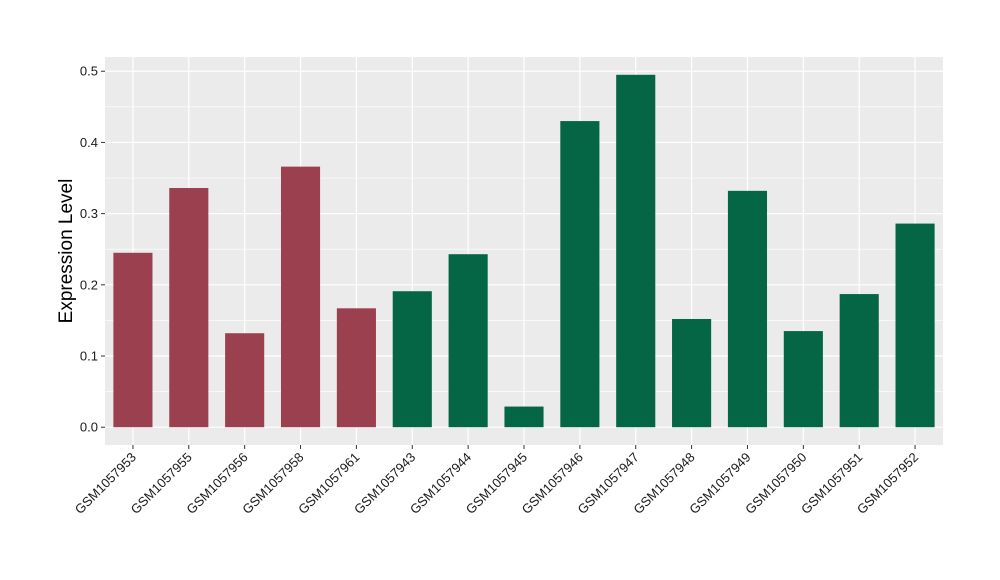 This screenshot has height=580, width=1000. I want to click on y-axis-ticks: 0.0 0.1 0.2 0.3 0.4 0.5, so click(92, 249).